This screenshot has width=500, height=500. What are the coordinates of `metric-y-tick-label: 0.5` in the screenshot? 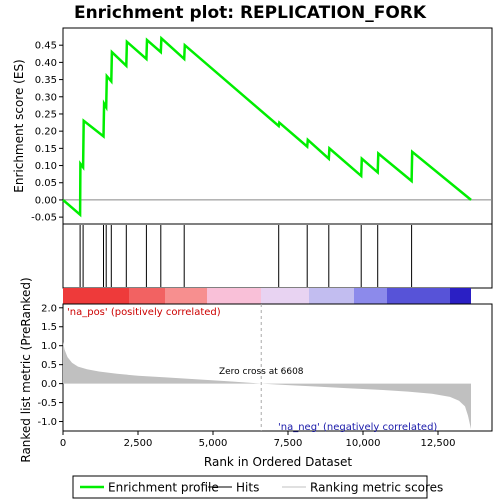 It's located at (49, 365).